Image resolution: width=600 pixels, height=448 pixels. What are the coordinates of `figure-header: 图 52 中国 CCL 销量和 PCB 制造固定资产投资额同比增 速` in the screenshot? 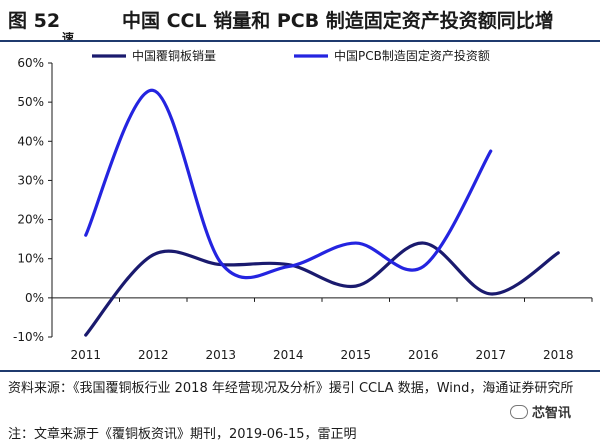 It's located at (300, 21).